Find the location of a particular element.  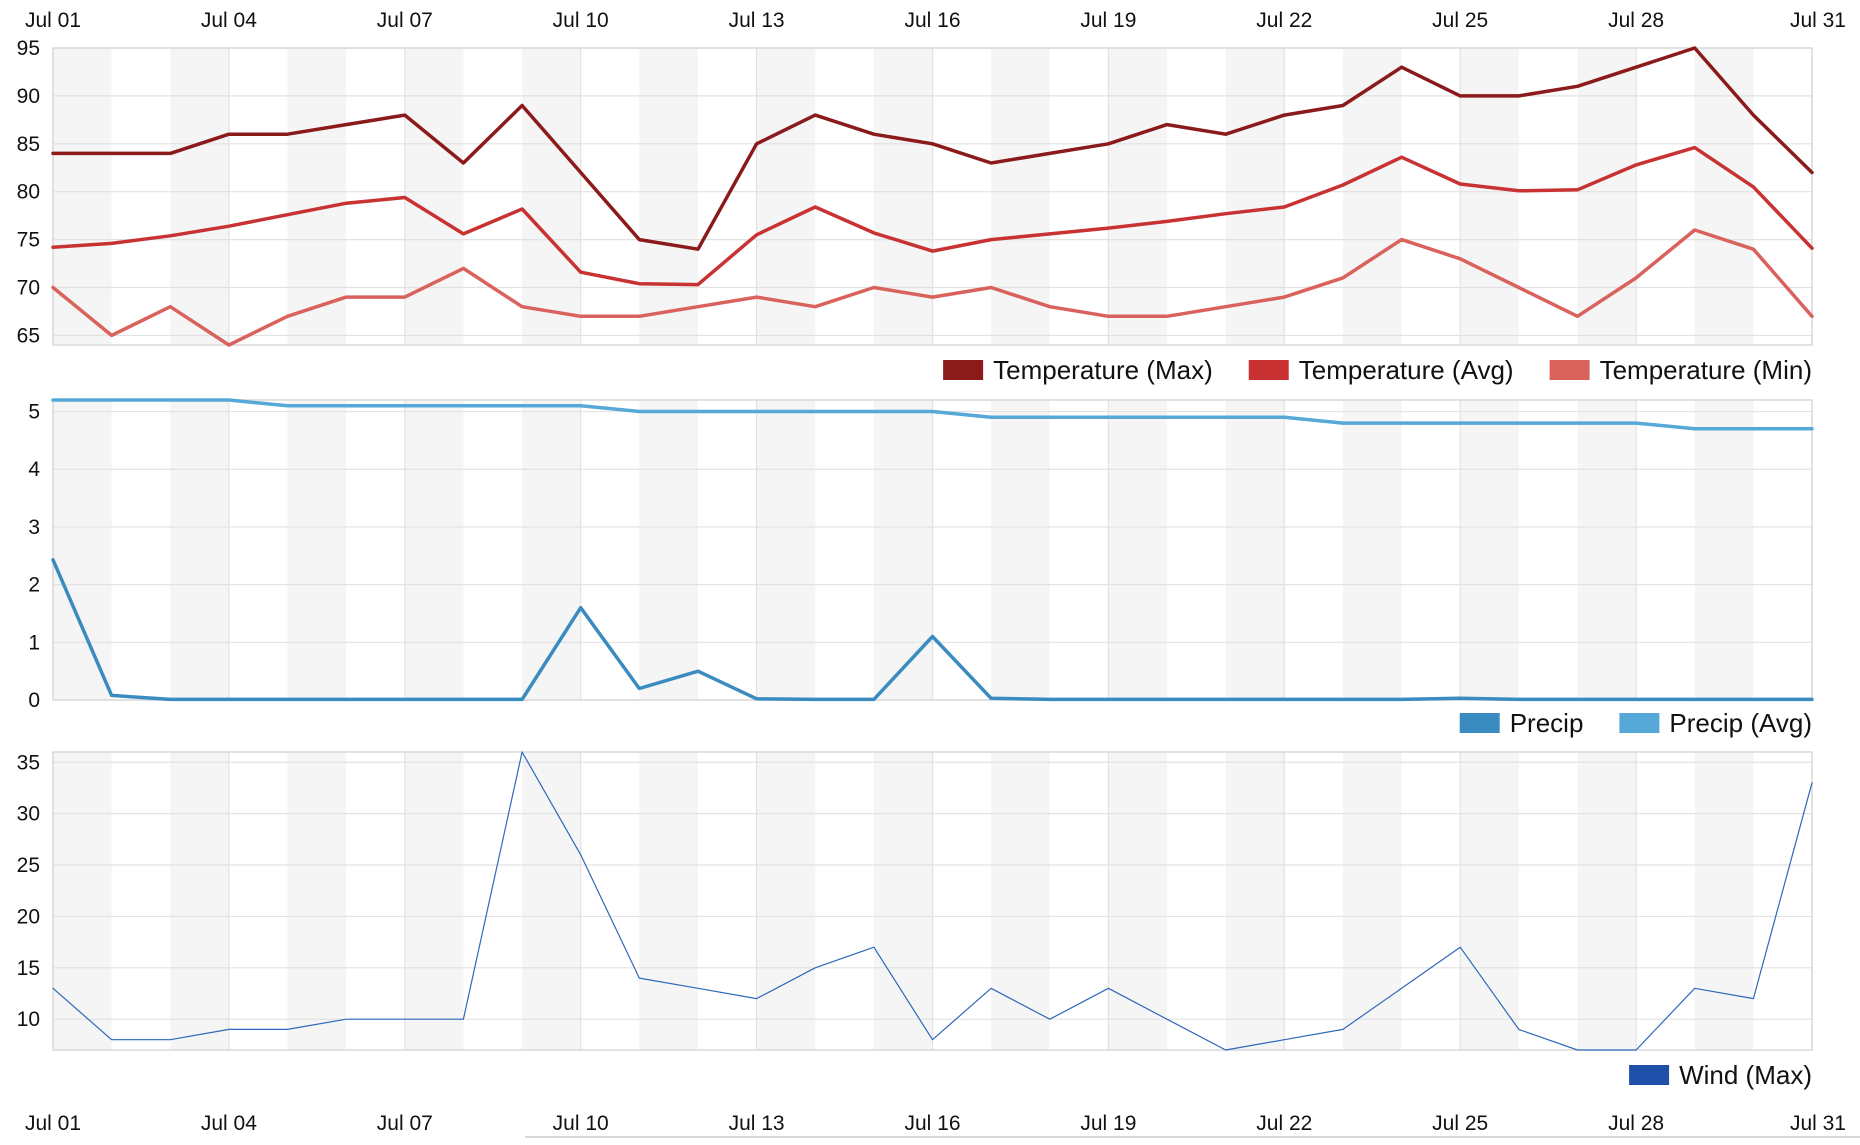

legend-label: Temperature (Avg) is located at coordinates (1406, 370).